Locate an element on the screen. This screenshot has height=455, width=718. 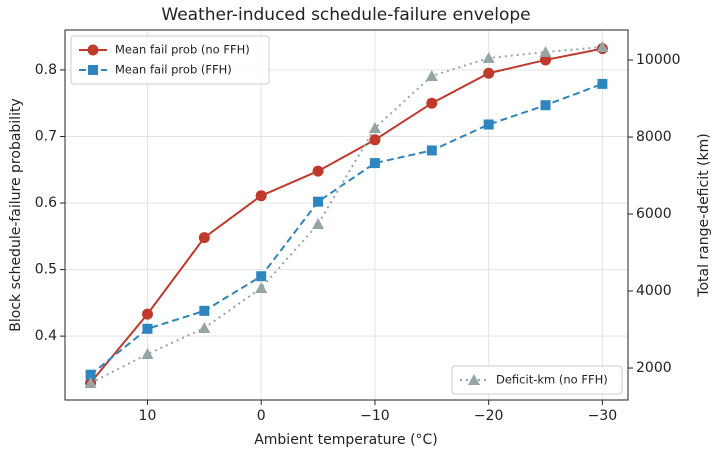
x-tick-label: 10 is located at coordinates (148, 416).